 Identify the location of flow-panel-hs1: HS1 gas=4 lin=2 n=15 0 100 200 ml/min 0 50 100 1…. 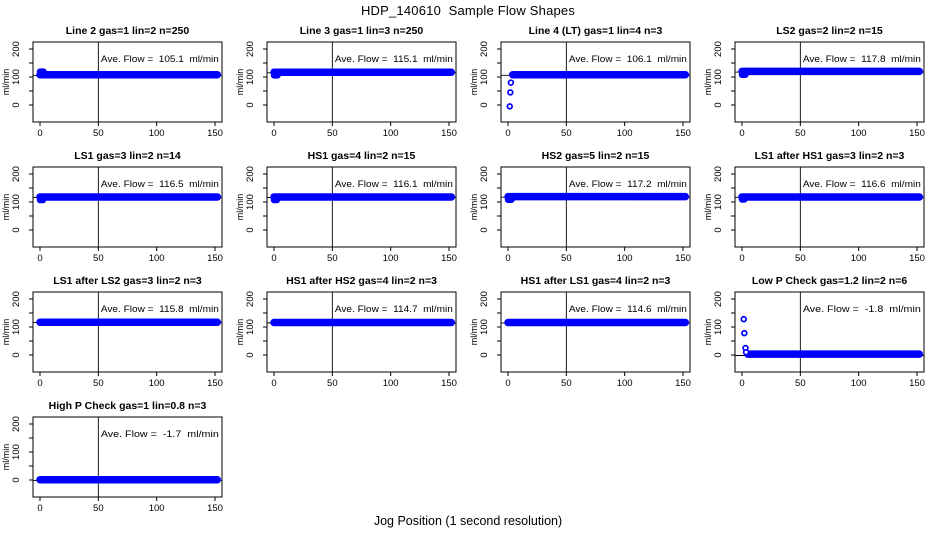
(351, 207).